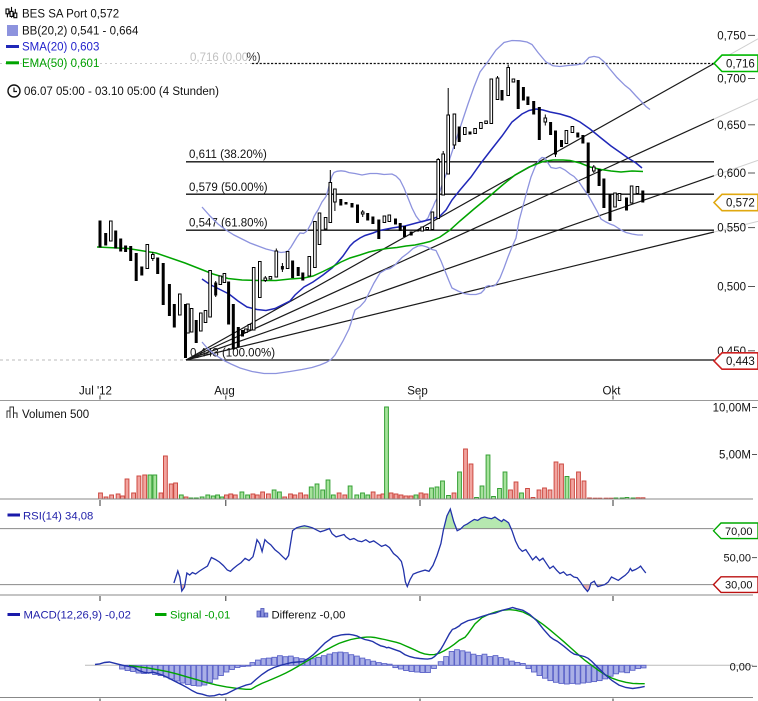  Describe the element at coordinates (58, 517) in the screenshot. I see `svg-text: RSI(14) 34,08` at that location.